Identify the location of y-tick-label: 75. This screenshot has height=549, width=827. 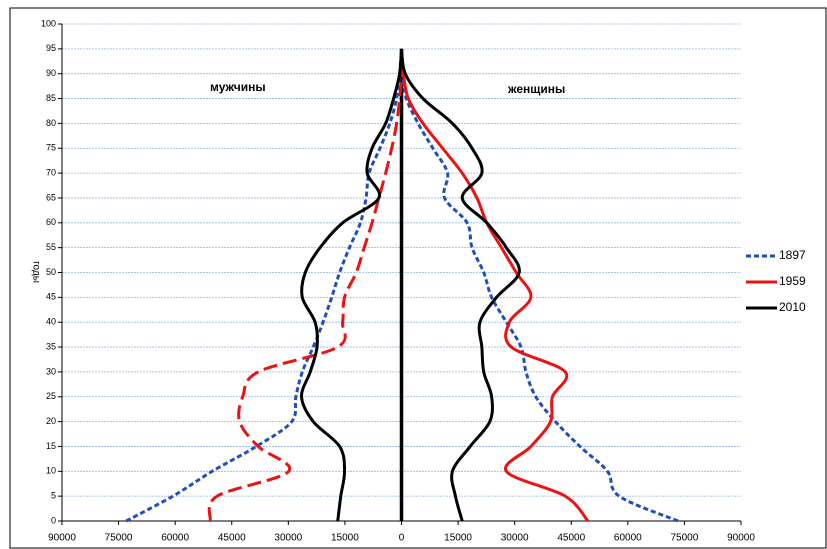
(51, 148).